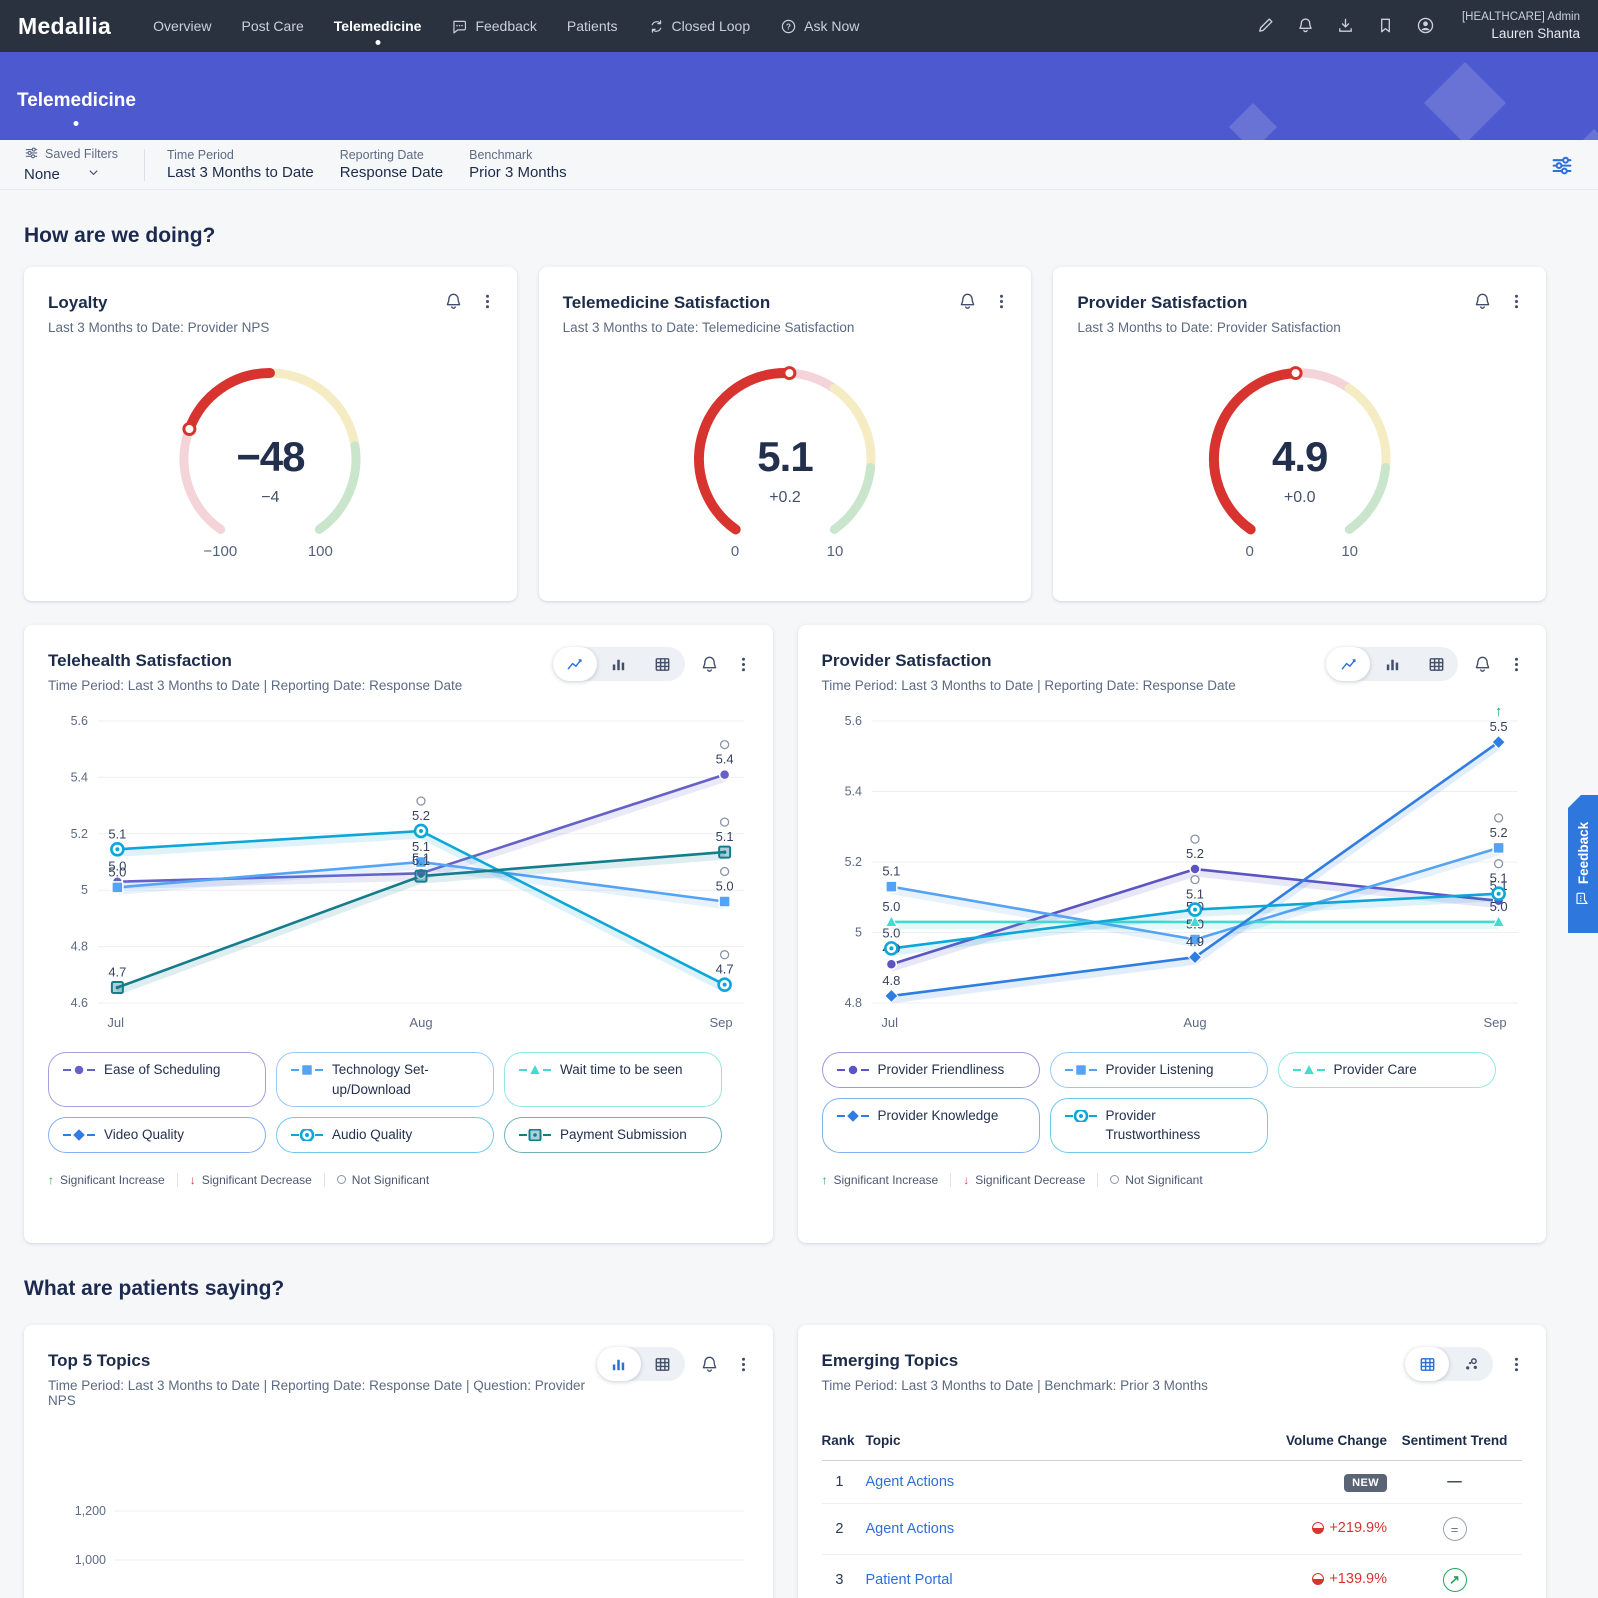 This screenshot has height=1598, width=1598. I want to click on pencil-icon, so click(1265, 25).